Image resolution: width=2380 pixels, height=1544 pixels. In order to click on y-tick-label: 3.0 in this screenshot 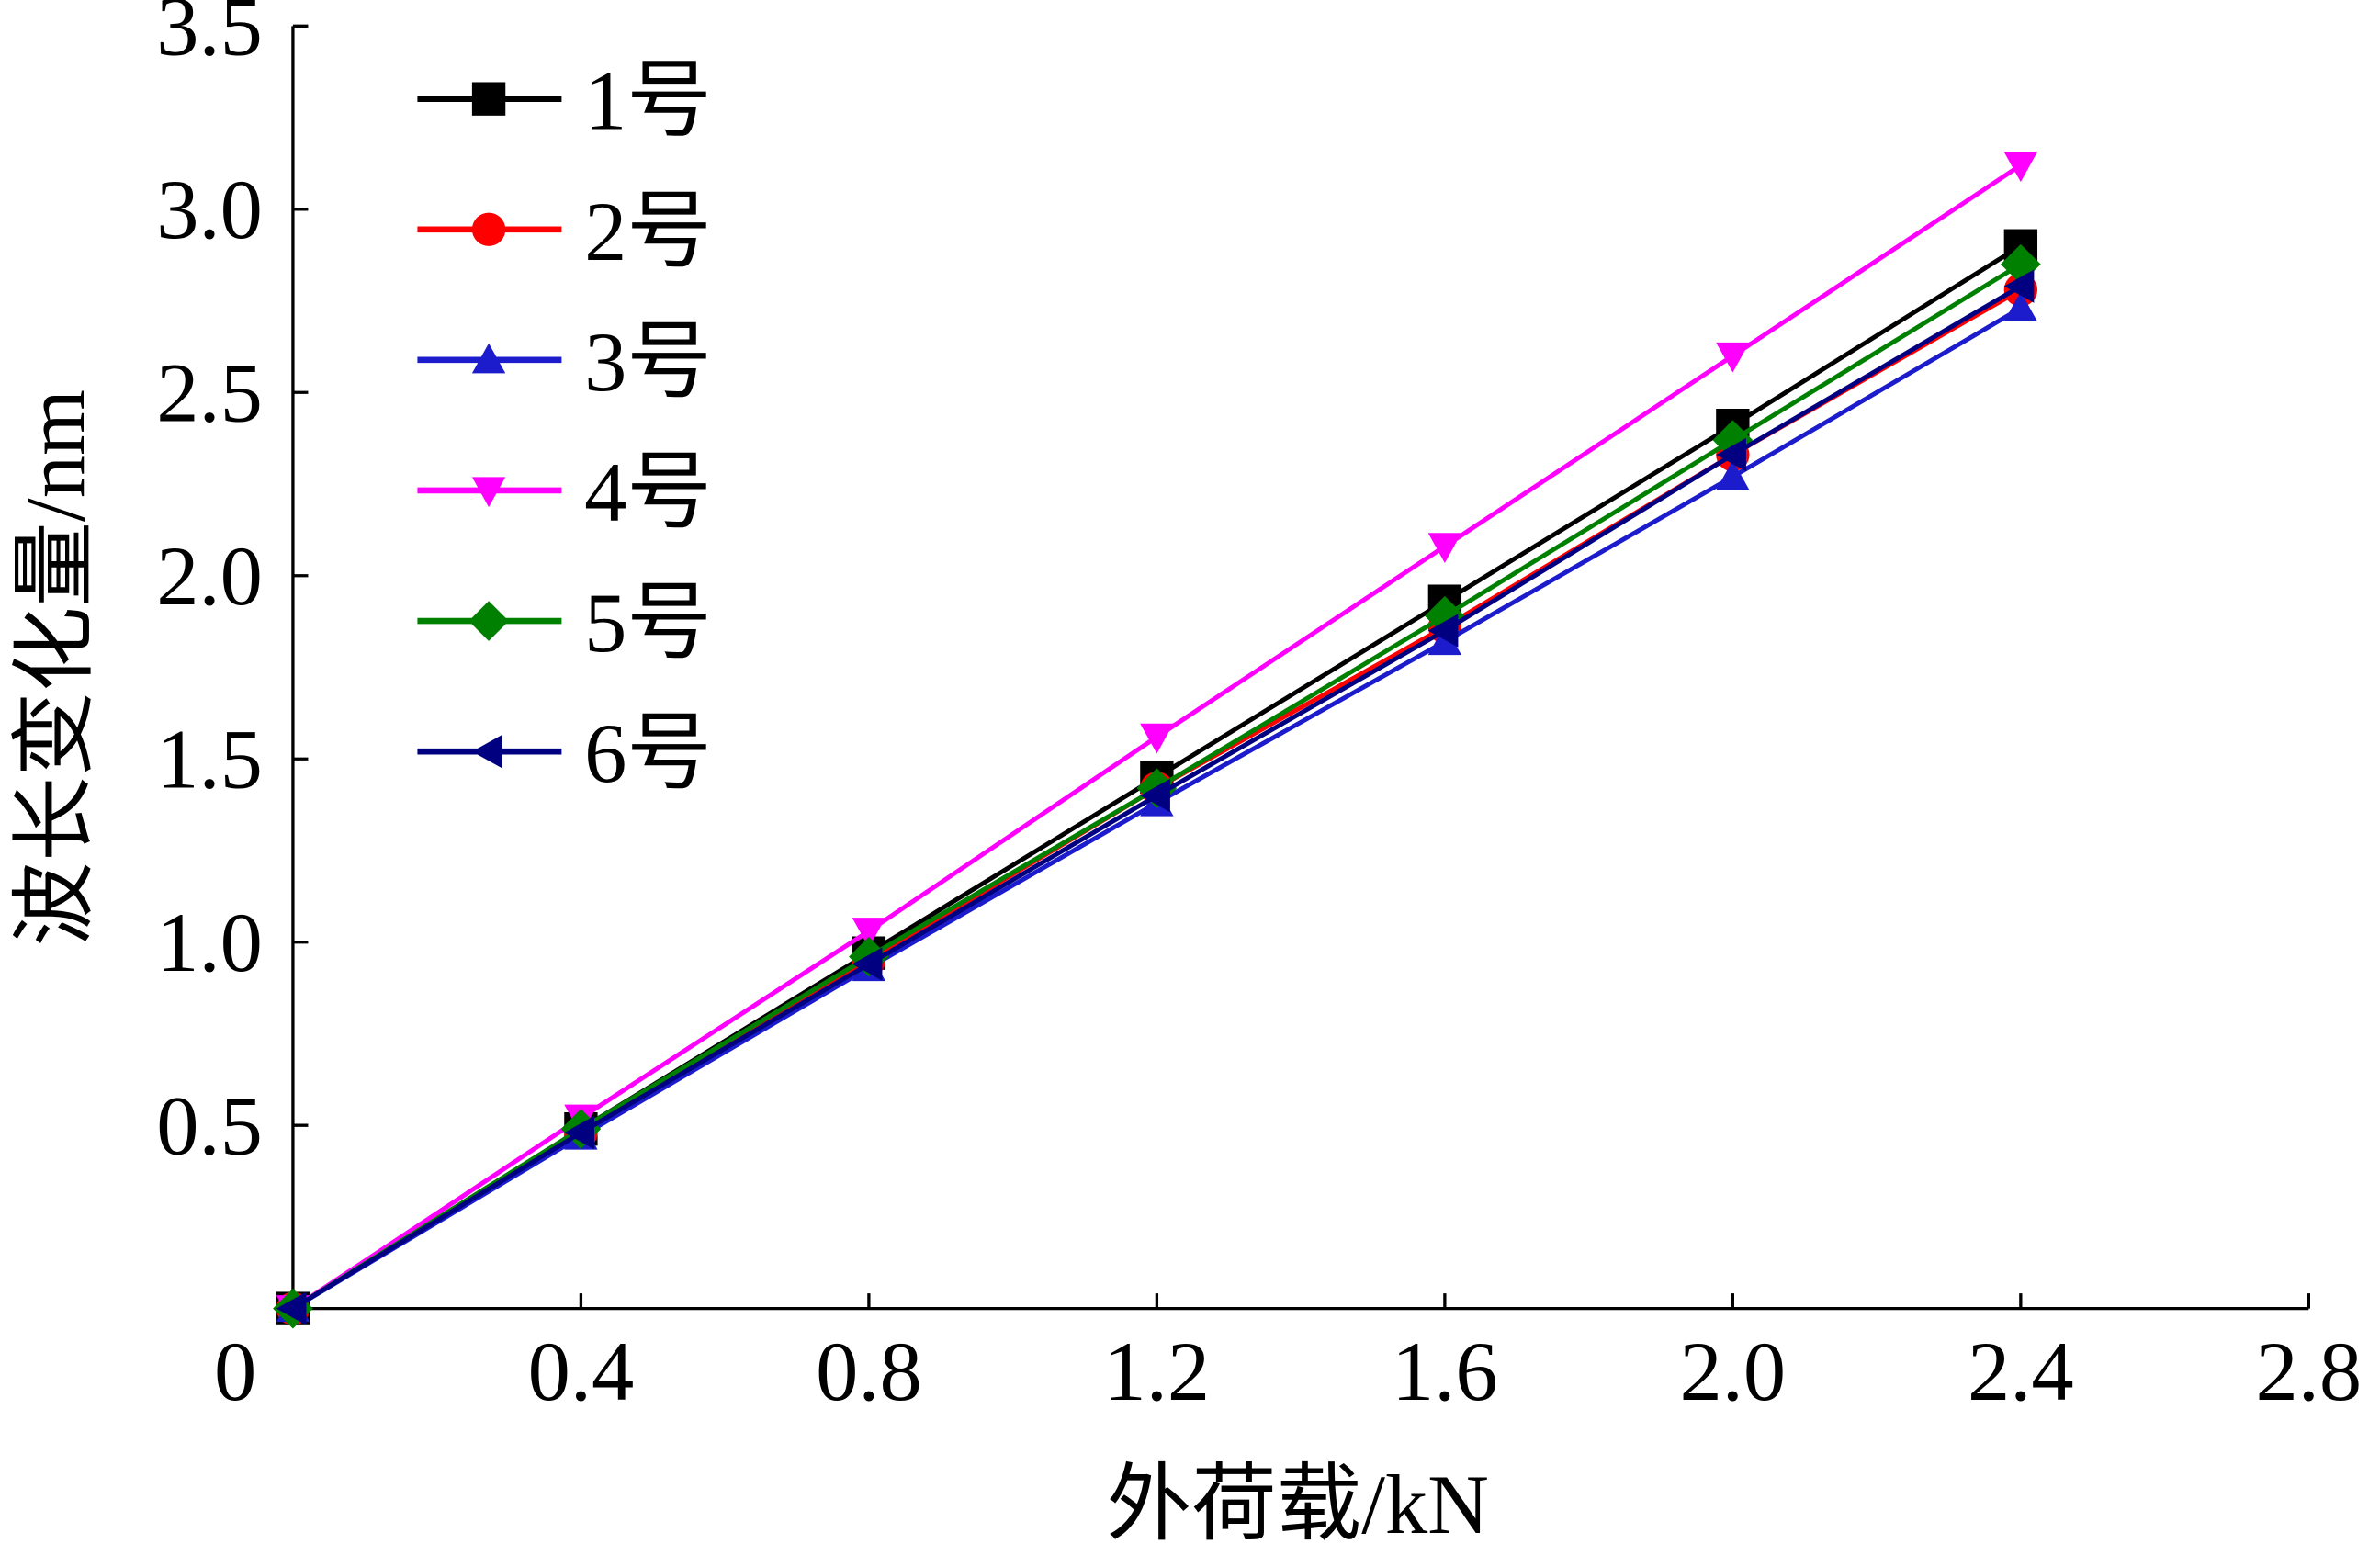, I will do `click(209, 210)`.